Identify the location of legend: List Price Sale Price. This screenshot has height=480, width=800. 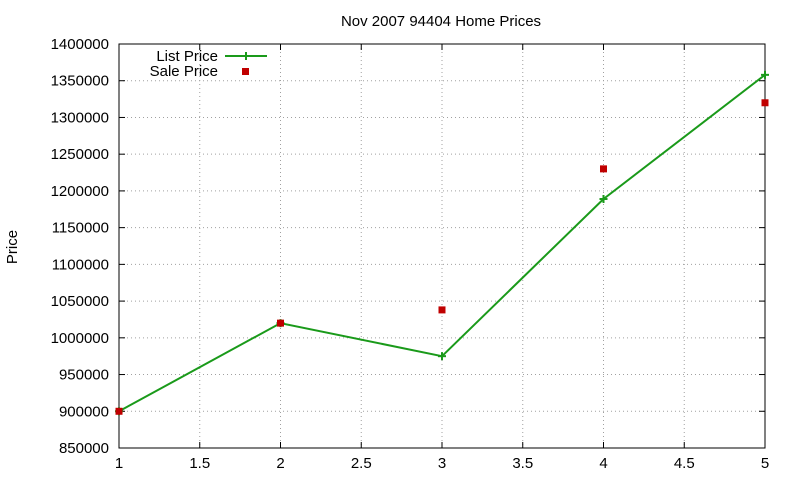
(208, 64).